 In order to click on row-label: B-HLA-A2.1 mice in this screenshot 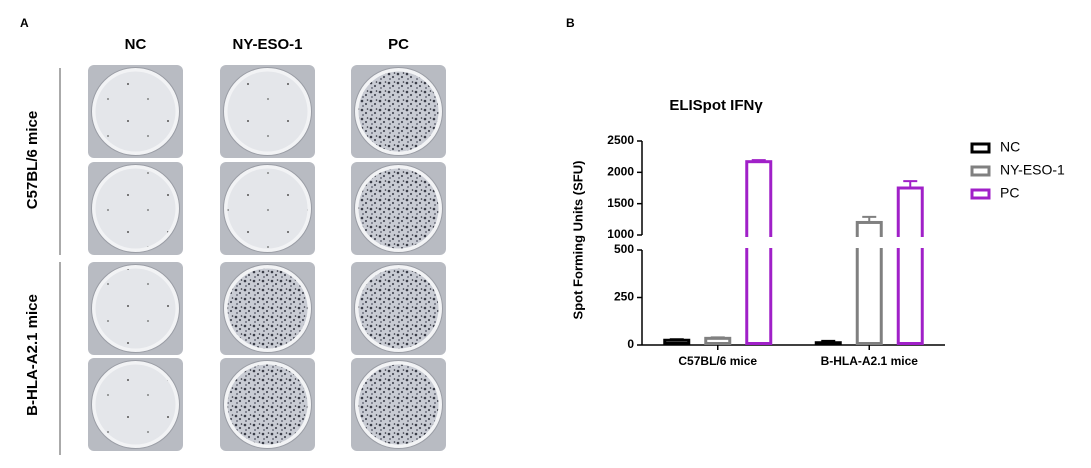, I will do `click(32, 355)`.